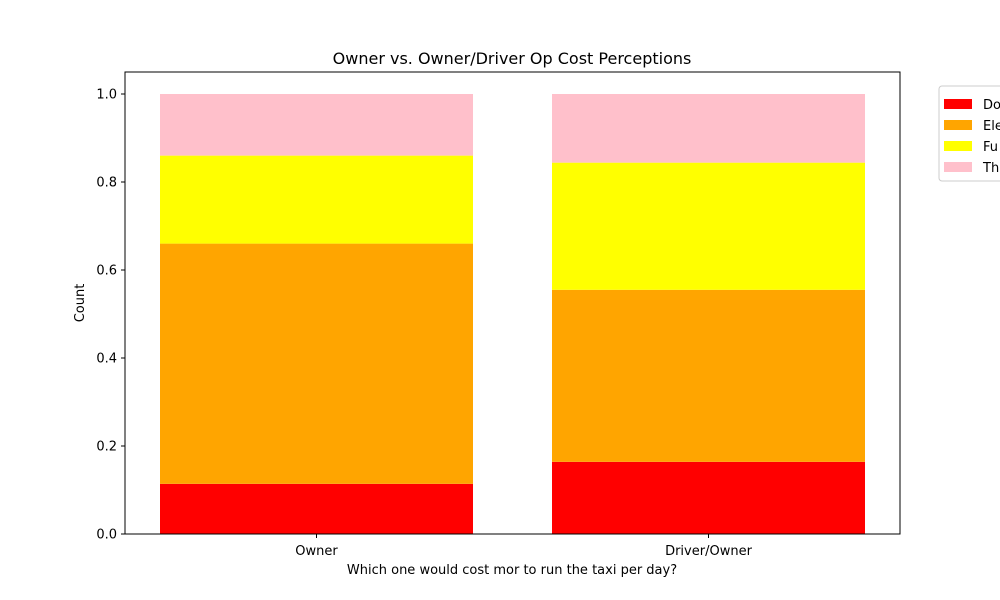 The image size is (1000, 600). Describe the element at coordinates (106, 95) in the screenshot. I see `y-tick-label: 1.0` at that location.